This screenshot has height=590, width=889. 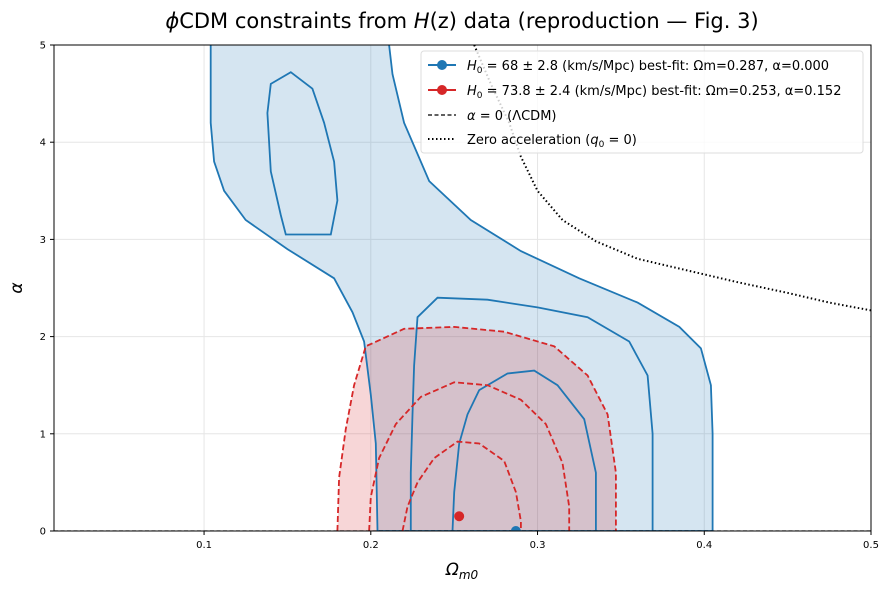 I want to click on x-tick-label: 0.4, so click(x=704, y=545).